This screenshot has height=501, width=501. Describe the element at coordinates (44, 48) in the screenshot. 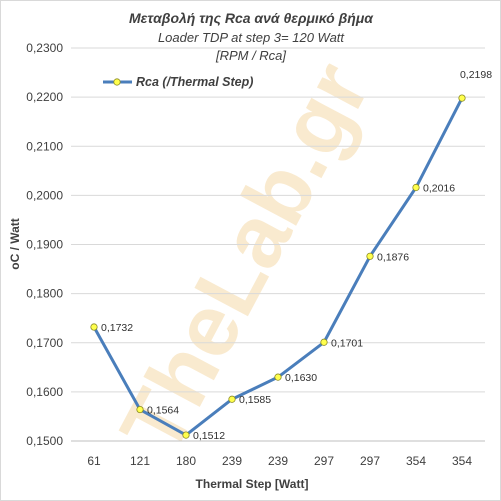

I see `y-tick-label: 0,2300` at that location.